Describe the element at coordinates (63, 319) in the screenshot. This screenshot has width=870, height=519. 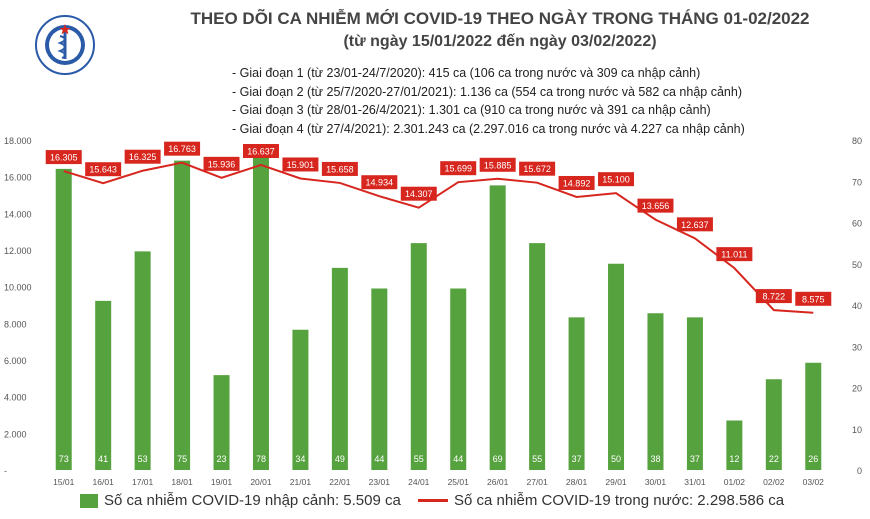
I see `bar-15/01` at that location.